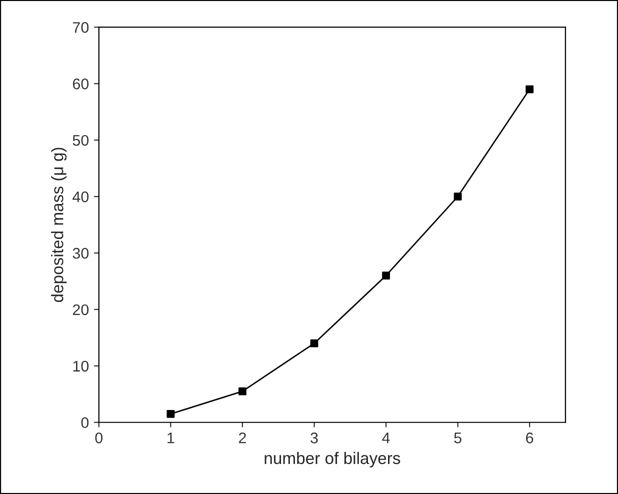  Describe the element at coordinates (80, 140) in the screenshot. I see `y-tick-label: 50` at that location.